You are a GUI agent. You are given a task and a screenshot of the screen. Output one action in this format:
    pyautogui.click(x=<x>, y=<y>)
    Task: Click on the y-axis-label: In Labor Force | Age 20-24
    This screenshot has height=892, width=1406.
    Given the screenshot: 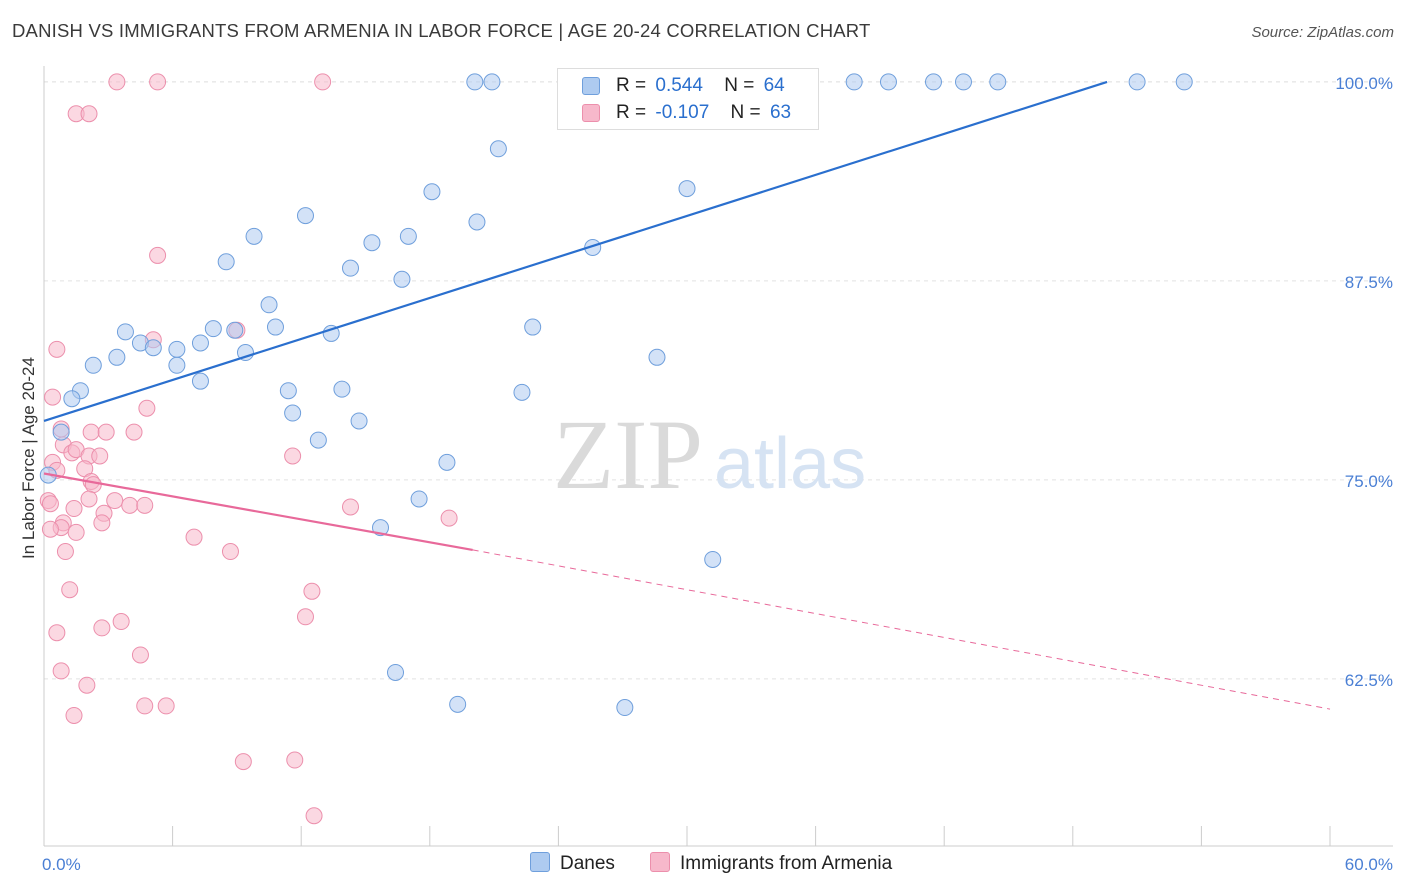 What is the action you would take?
    pyautogui.click(x=28, y=458)
    